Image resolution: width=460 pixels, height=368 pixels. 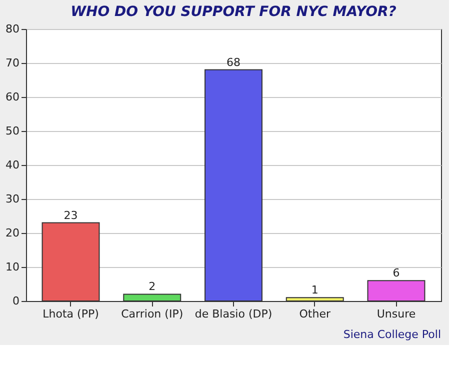 I want to click on data-label: 68, so click(x=233, y=62).